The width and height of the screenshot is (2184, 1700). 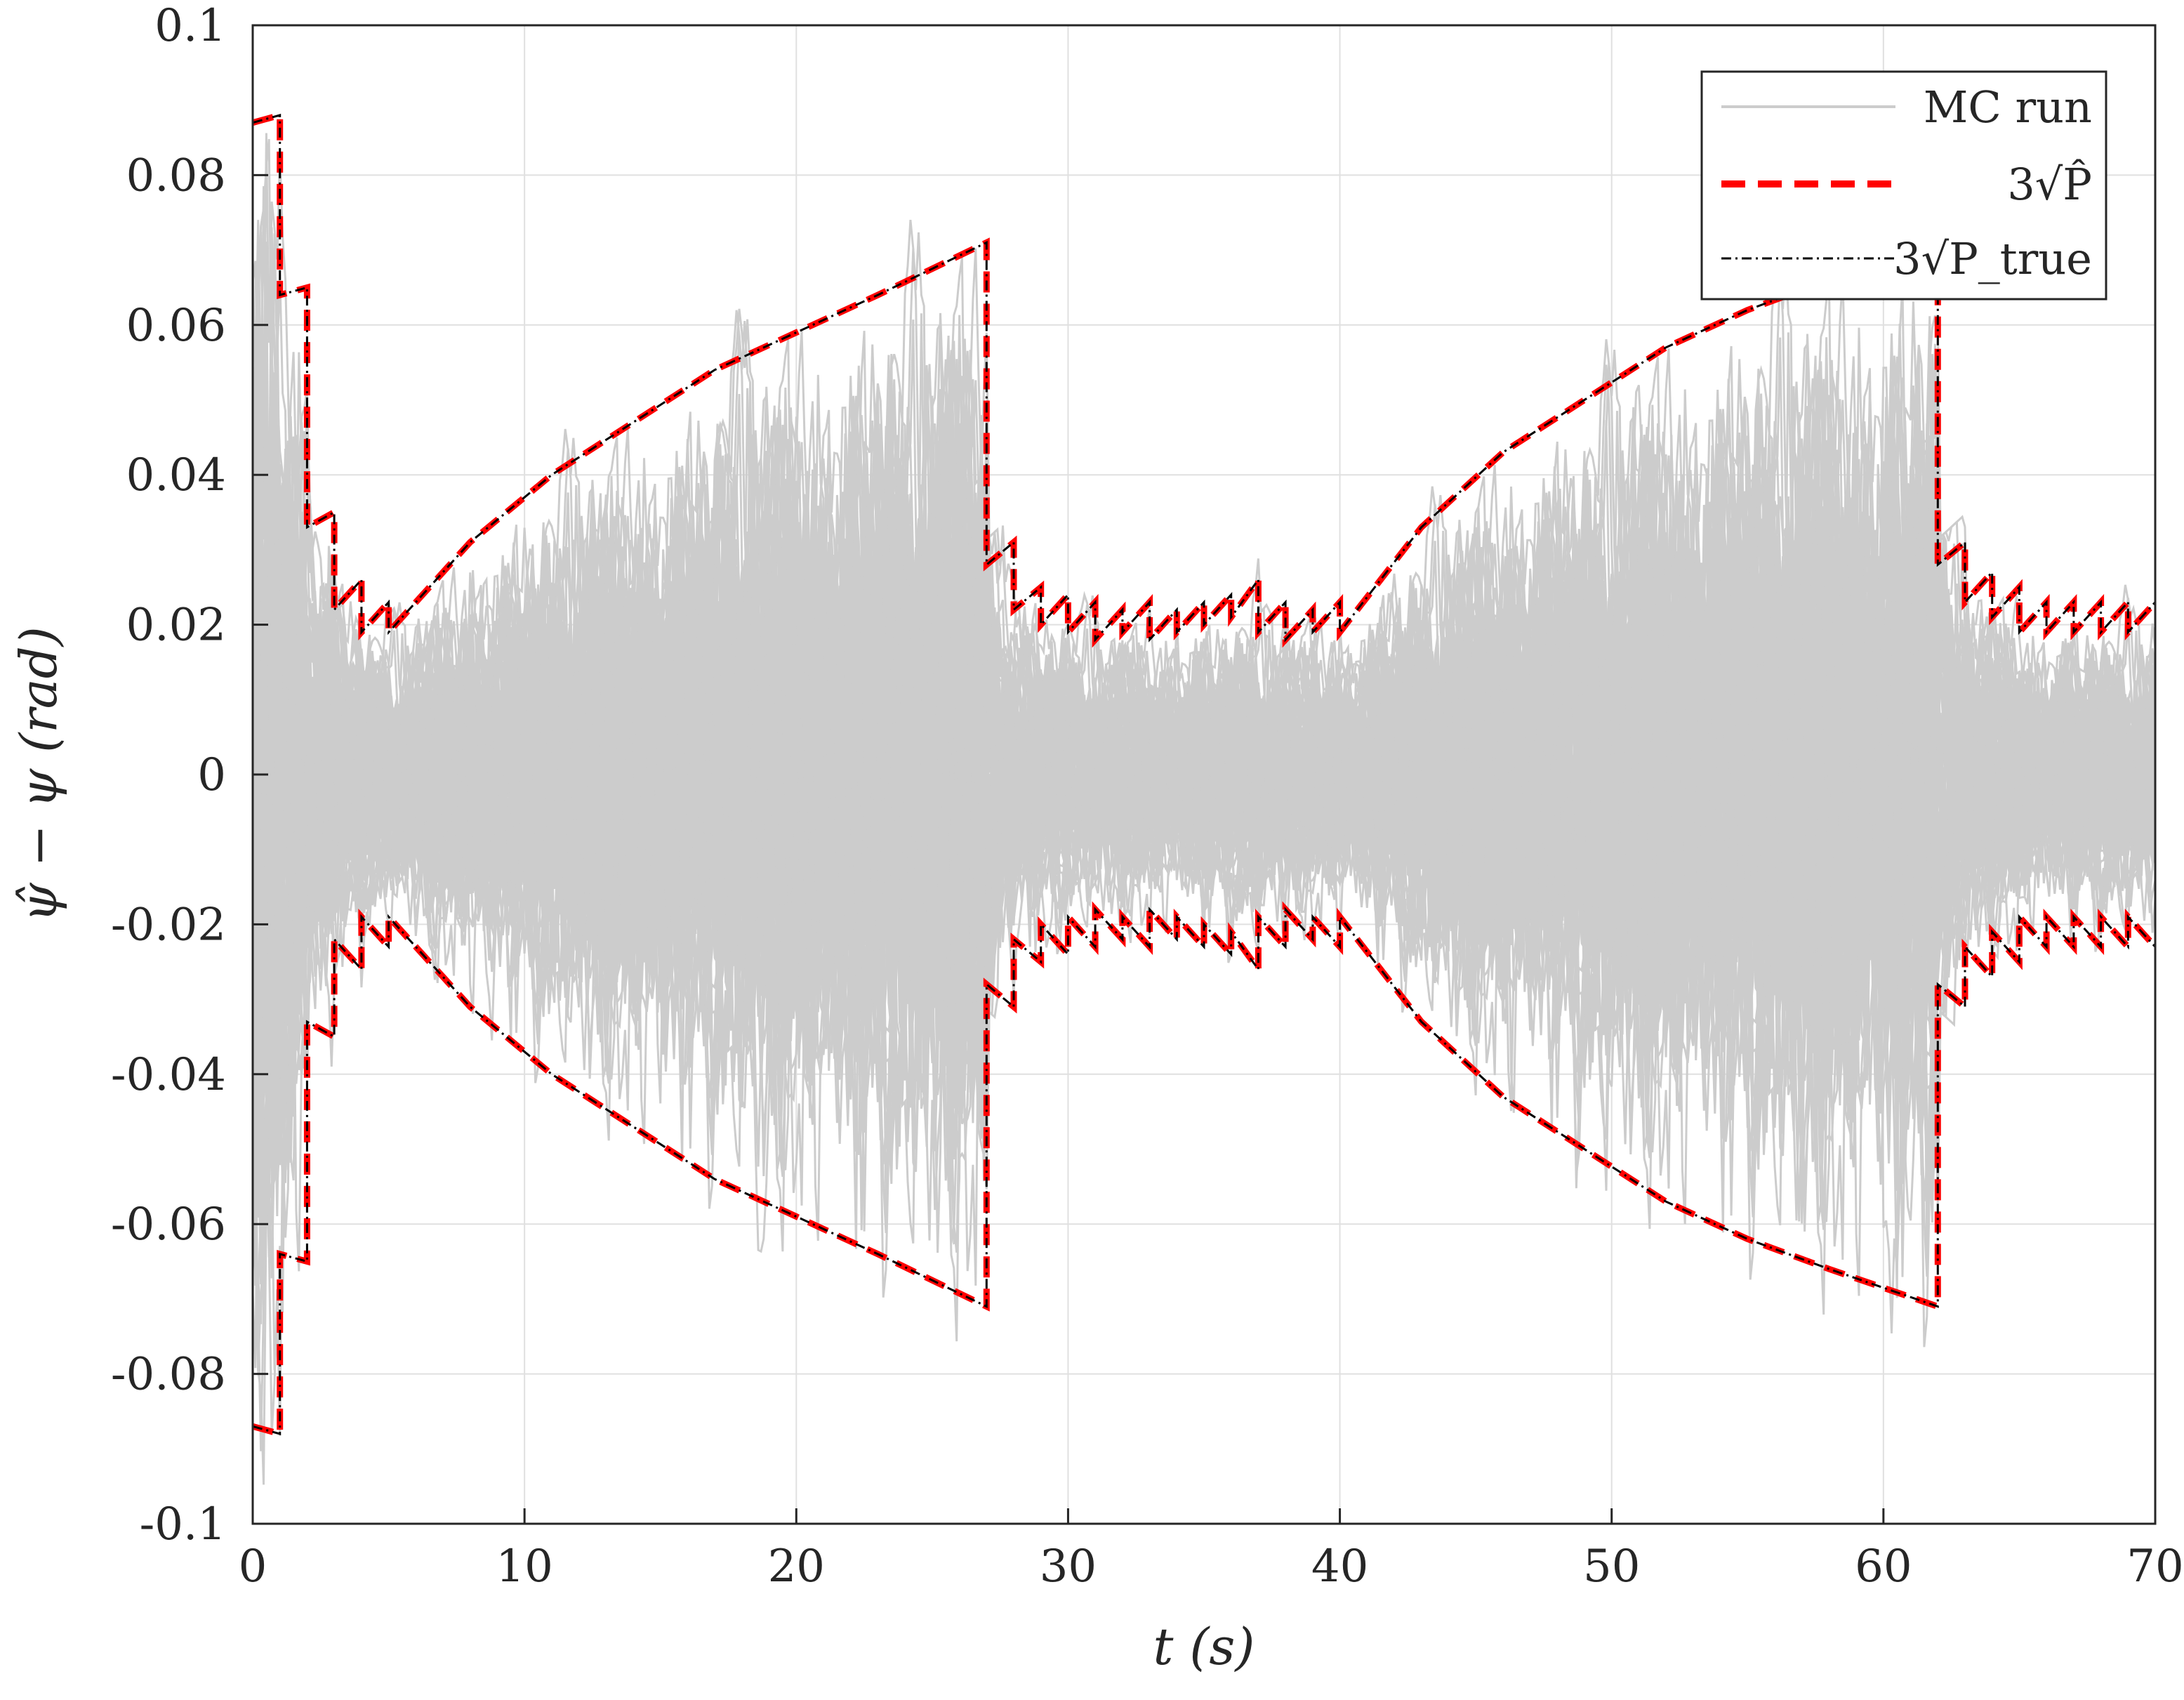 What do you see at coordinates (1339, 1567) in the screenshot?
I see `x-tick-label: 40` at bounding box center [1339, 1567].